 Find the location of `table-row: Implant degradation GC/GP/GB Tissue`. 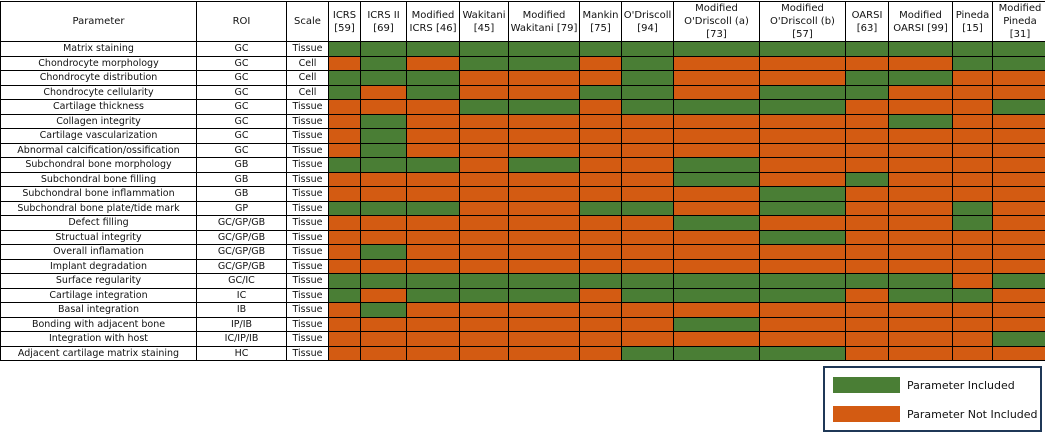

table-row: Implant degradation GC/GP/GB Tissue is located at coordinates (522, 266).